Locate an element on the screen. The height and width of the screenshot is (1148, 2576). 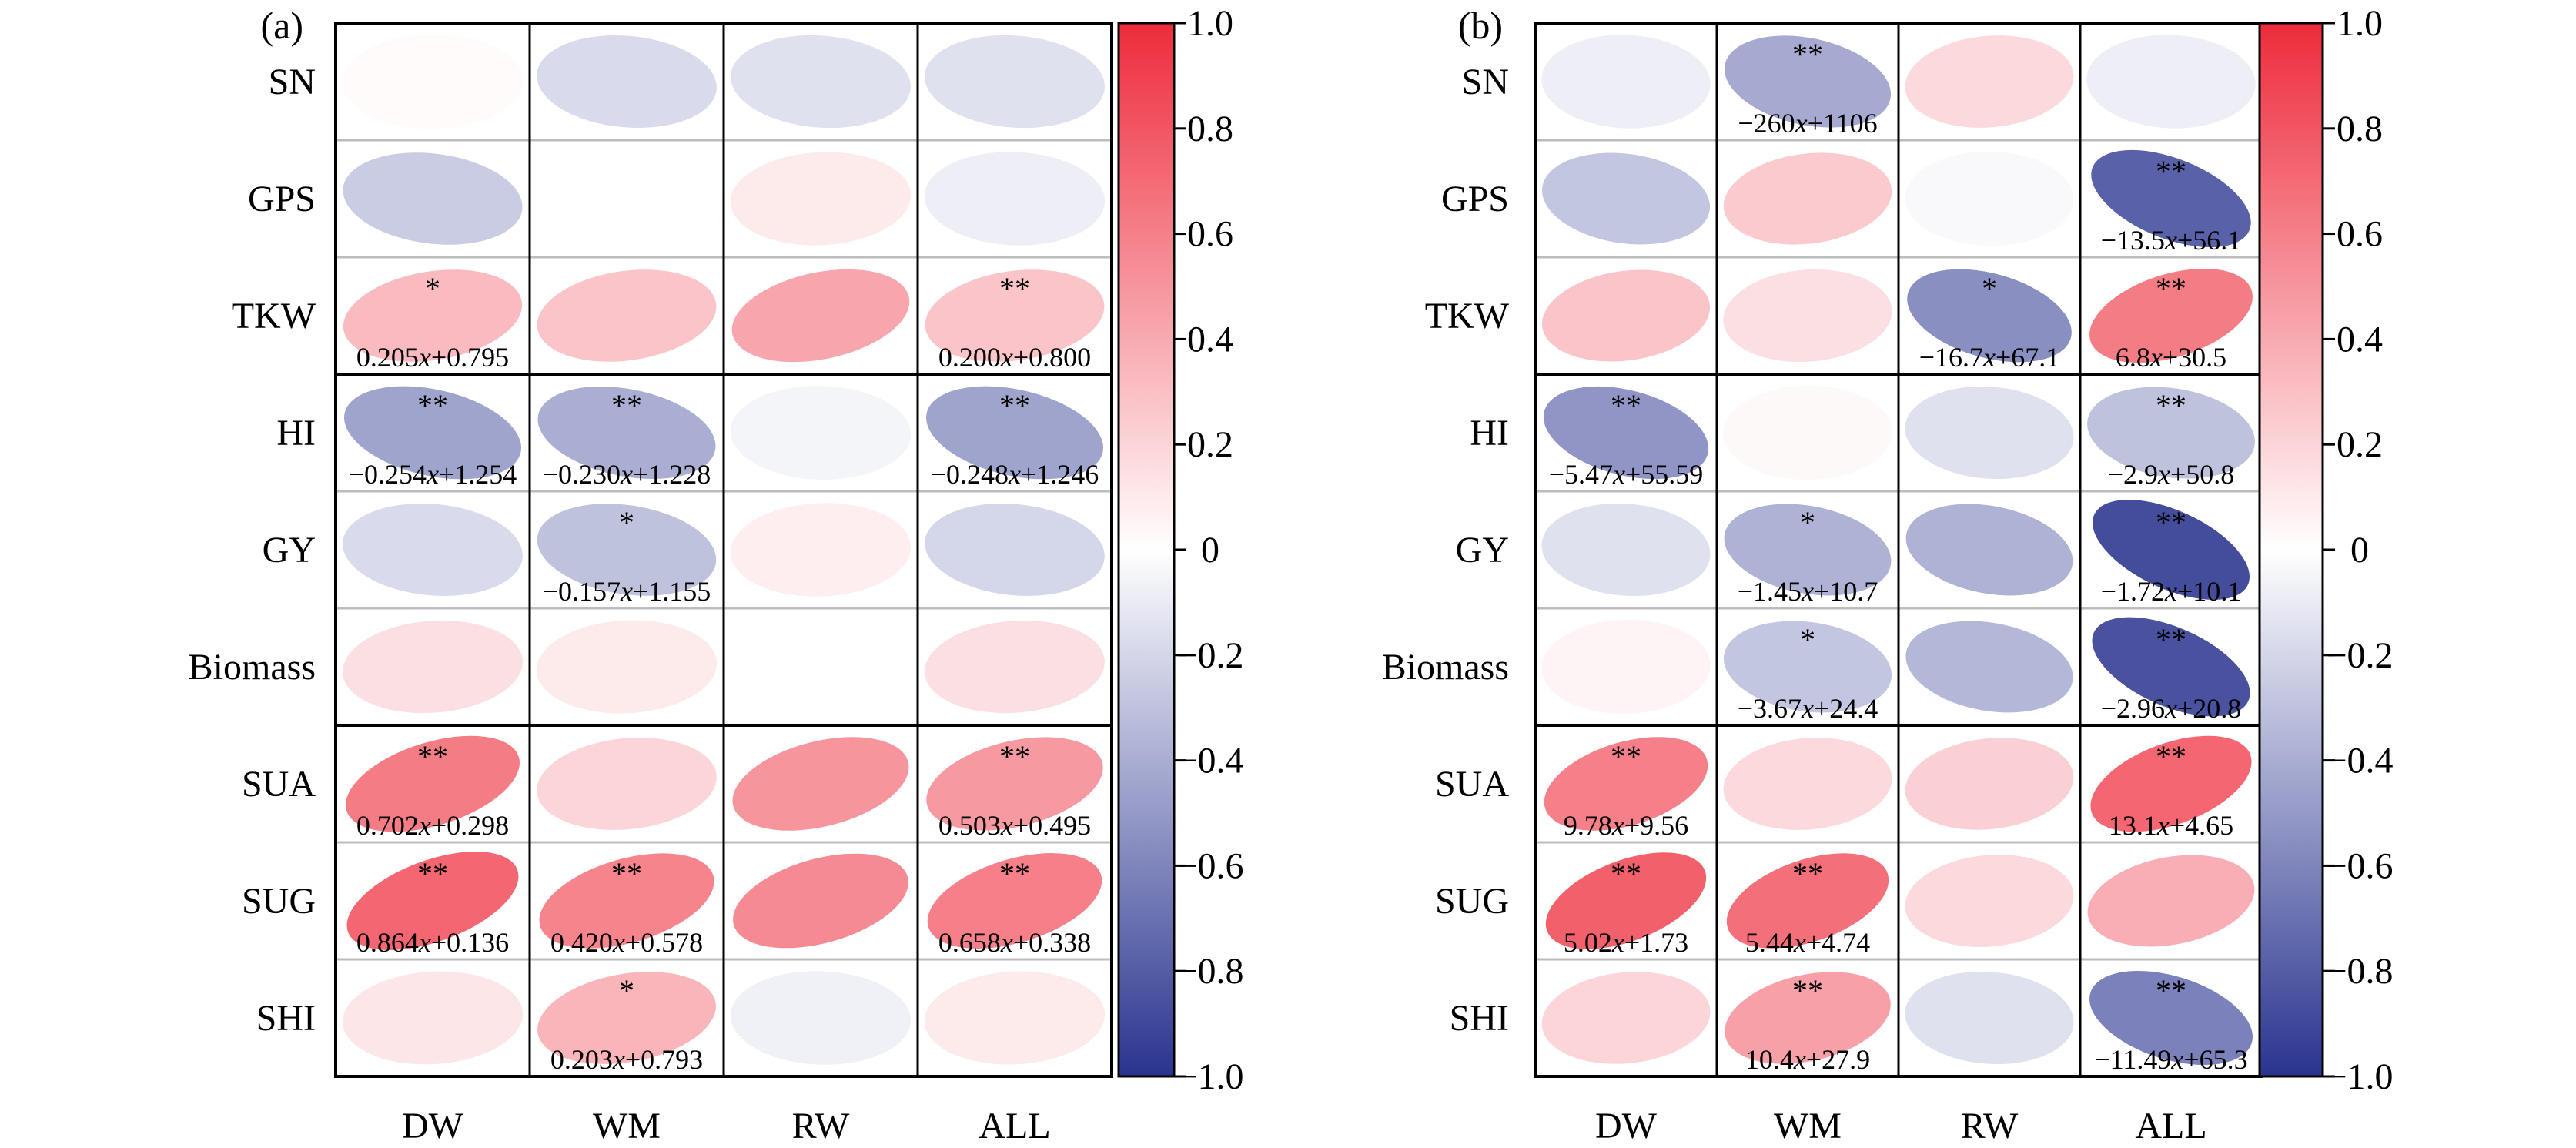
cell-HI-ALL: ** −2.9x+50.8 is located at coordinates (2171, 438).